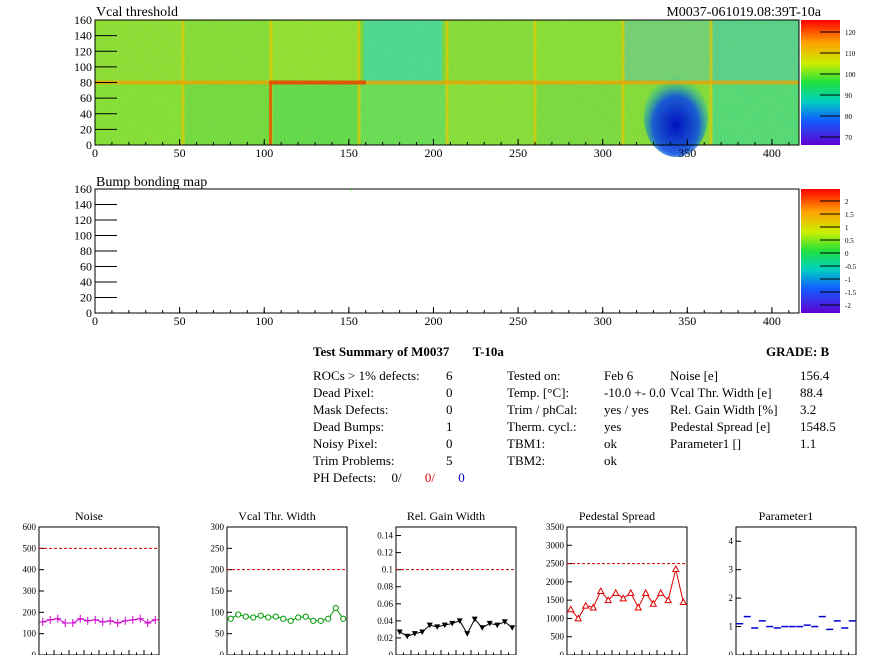 Image resolution: width=896 pixels, height=672 pixels. Describe the element at coordinates (617, 516) in the screenshot. I see `mini-chart-title: Pedestal Spread` at that location.